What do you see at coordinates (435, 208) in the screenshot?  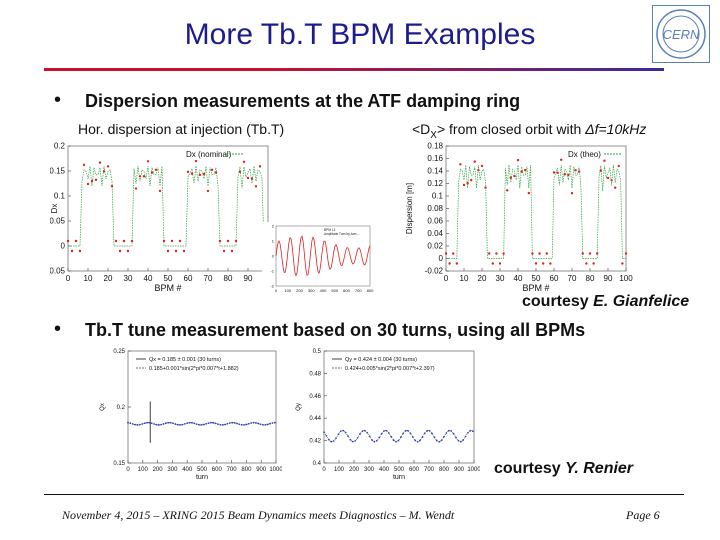 I see `y-tick-label: 0.08` at bounding box center [435, 208].